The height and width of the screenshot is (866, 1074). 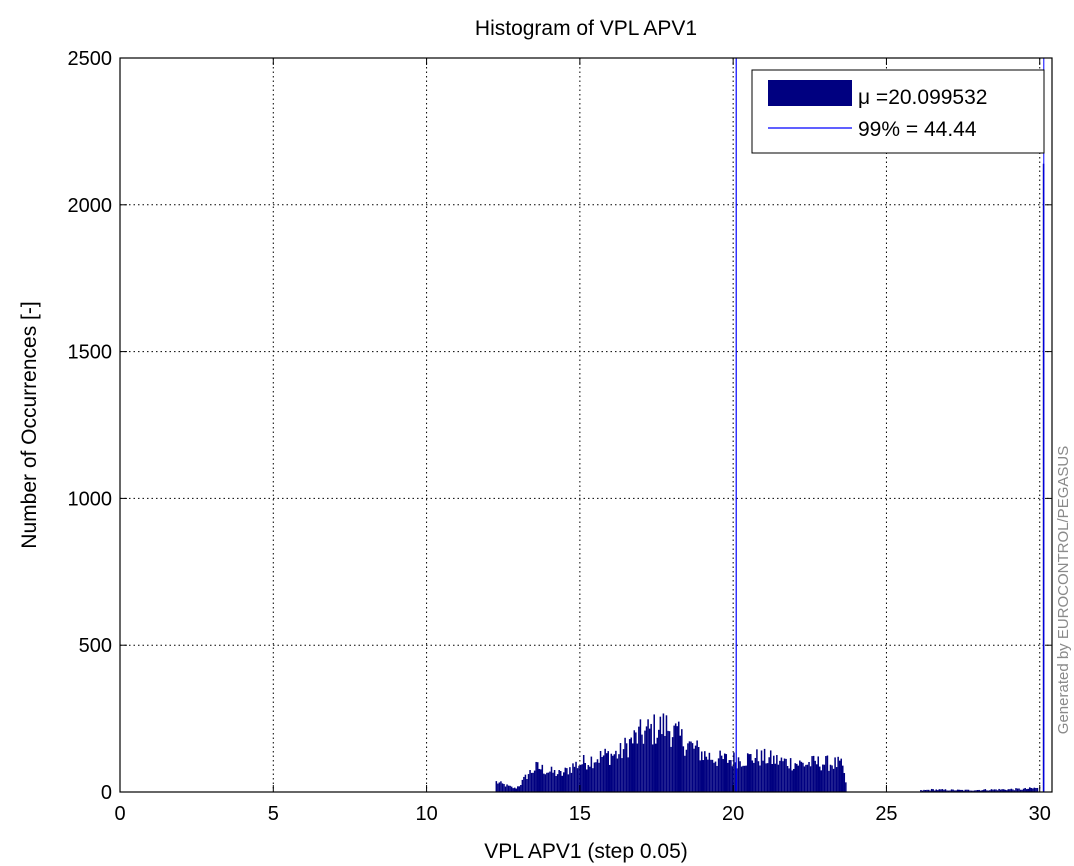 I want to click on x-tick-label: 20, so click(x=733, y=814).